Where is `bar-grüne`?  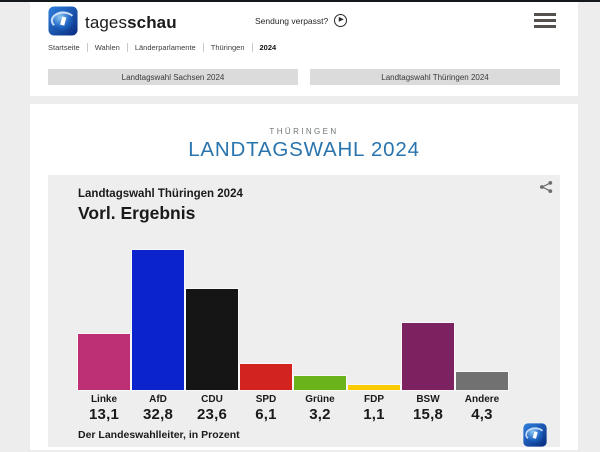 bar-grüne is located at coordinates (320, 383).